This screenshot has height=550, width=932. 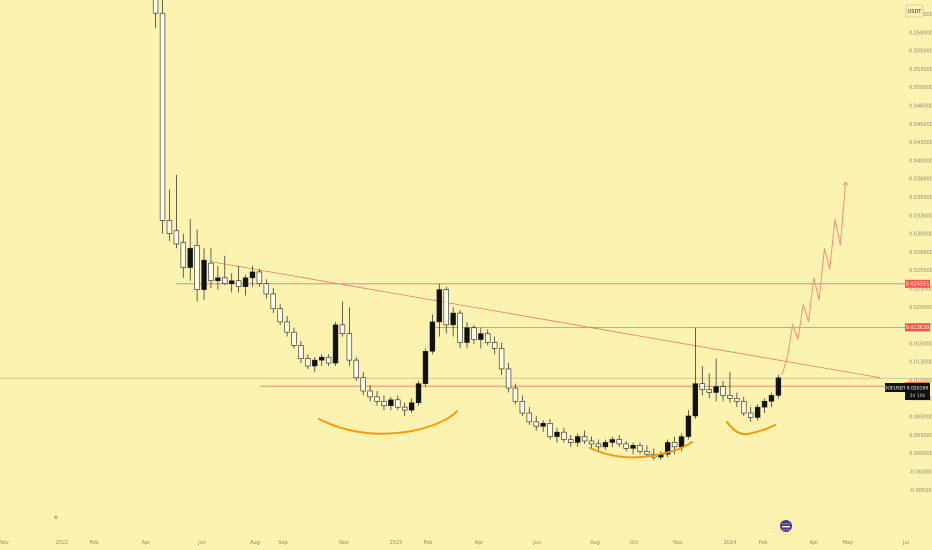 What do you see at coordinates (920, 180) in the screenshot?
I see `y-tick-label: 0.038000` at bounding box center [920, 180].